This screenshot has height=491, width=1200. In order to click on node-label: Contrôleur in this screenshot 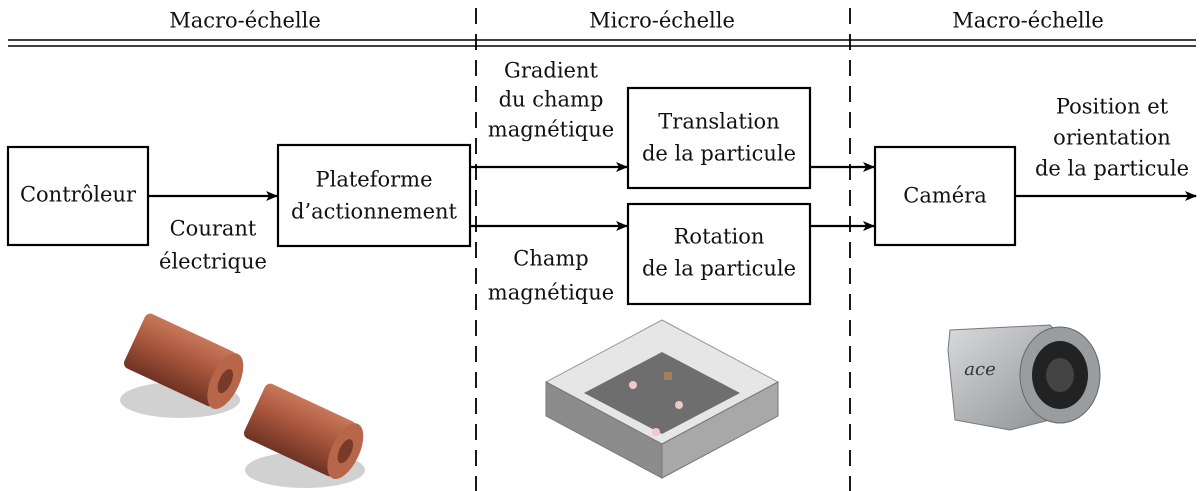, I will do `click(78, 195)`.